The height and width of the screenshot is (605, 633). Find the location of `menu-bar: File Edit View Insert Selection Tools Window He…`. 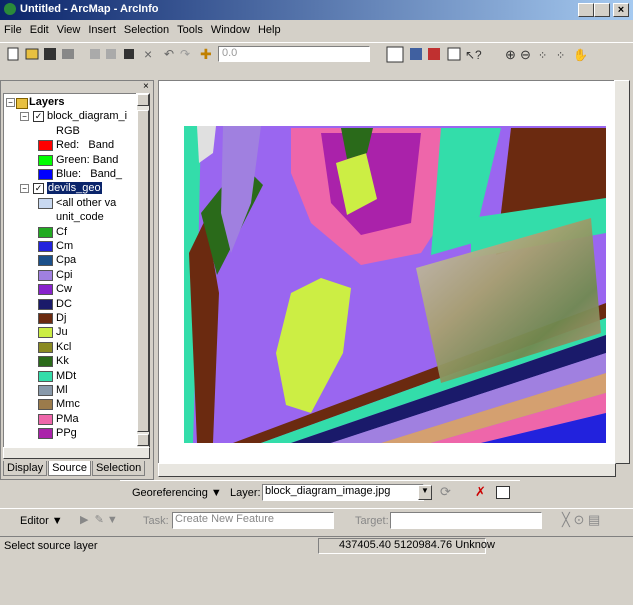

menu-bar: File Edit View Insert Selection Tools Window He… is located at coordinates (316, 31).